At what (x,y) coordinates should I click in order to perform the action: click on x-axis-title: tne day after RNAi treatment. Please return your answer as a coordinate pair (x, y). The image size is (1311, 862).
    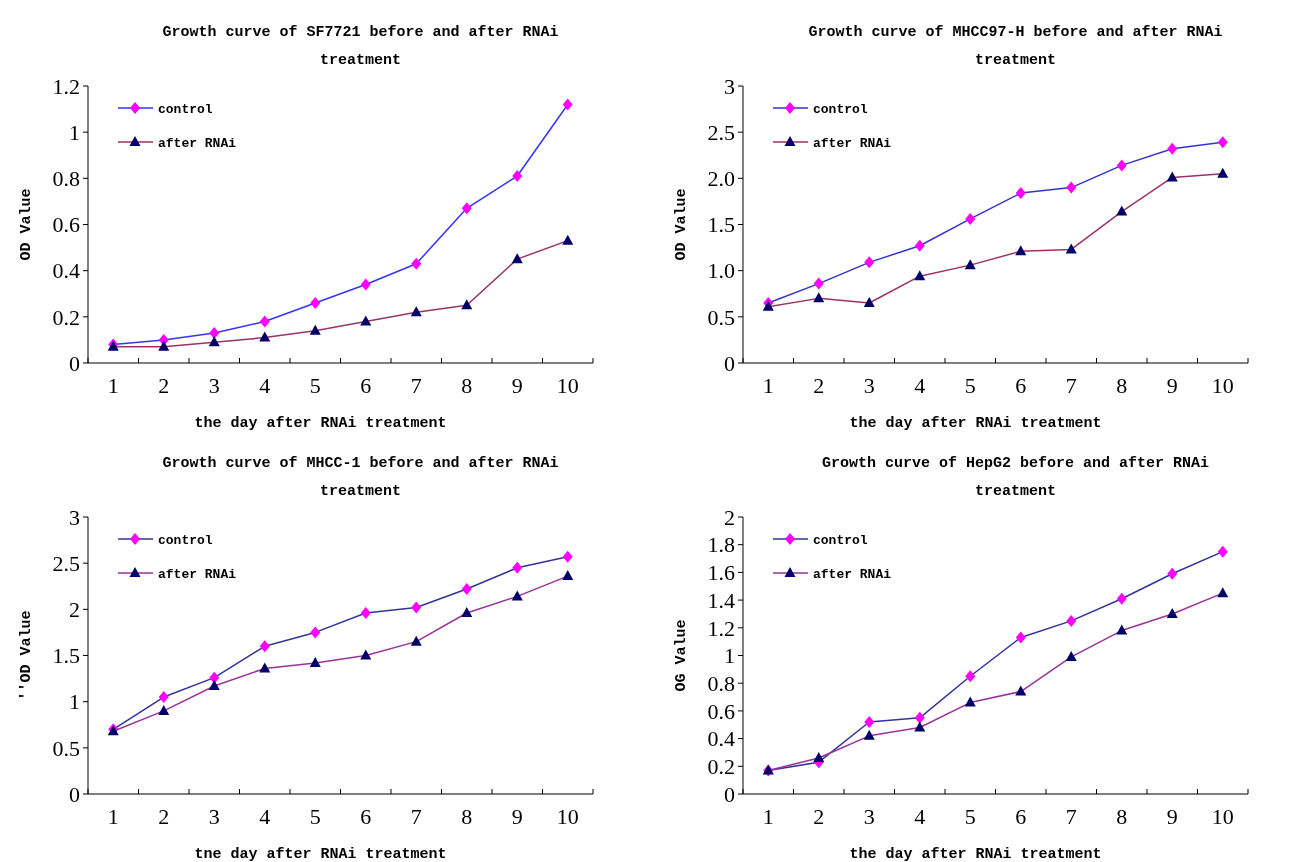
    Looking at the image, I should click on (320, 854).